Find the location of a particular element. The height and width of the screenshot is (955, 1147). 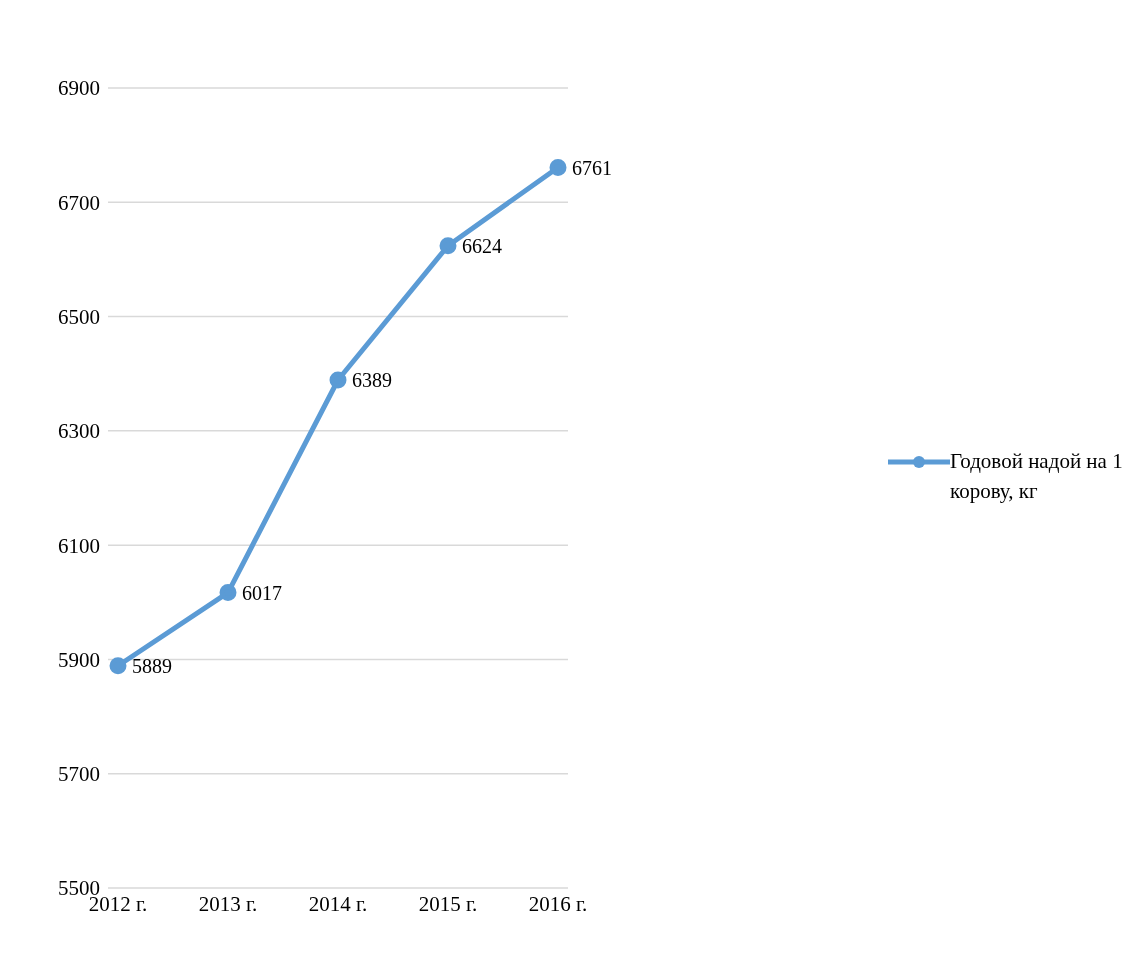

y-tick-label: 6100 is located at coordinates (79, 545).